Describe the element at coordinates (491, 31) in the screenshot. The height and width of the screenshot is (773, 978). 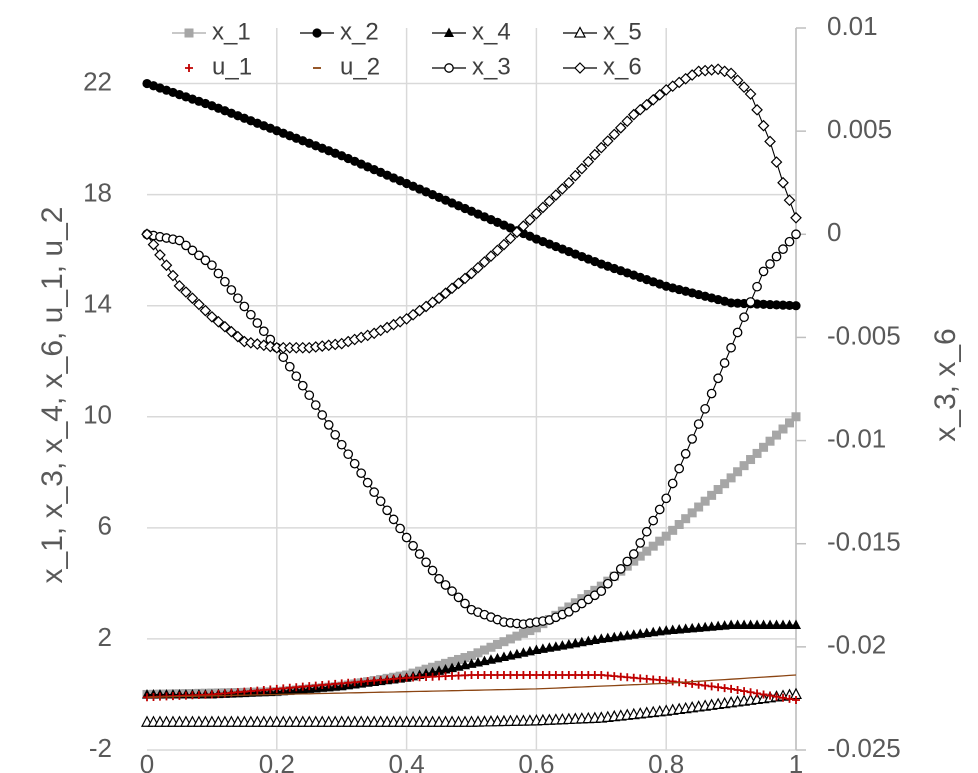
I see `legend-label: x_4` at that location.